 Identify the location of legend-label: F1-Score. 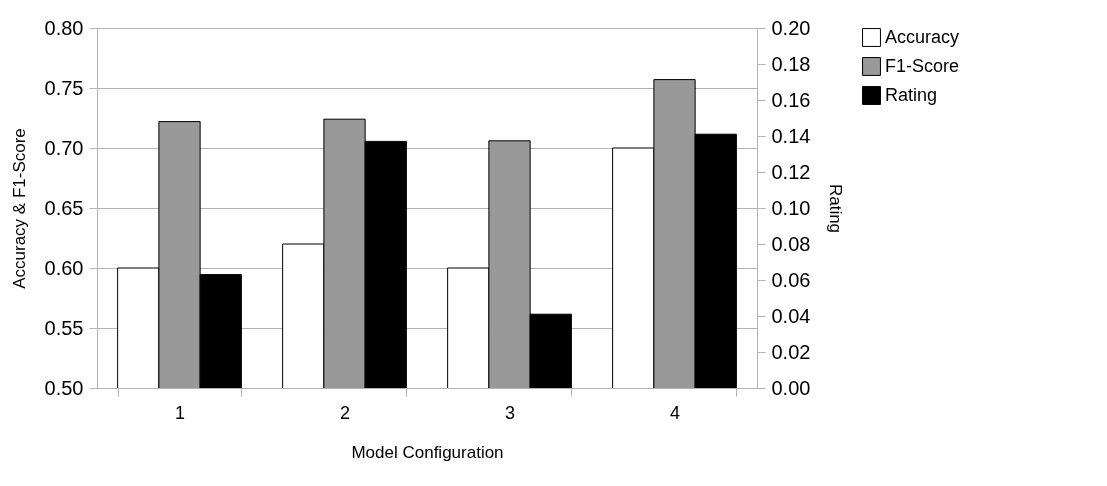
(922, 65).